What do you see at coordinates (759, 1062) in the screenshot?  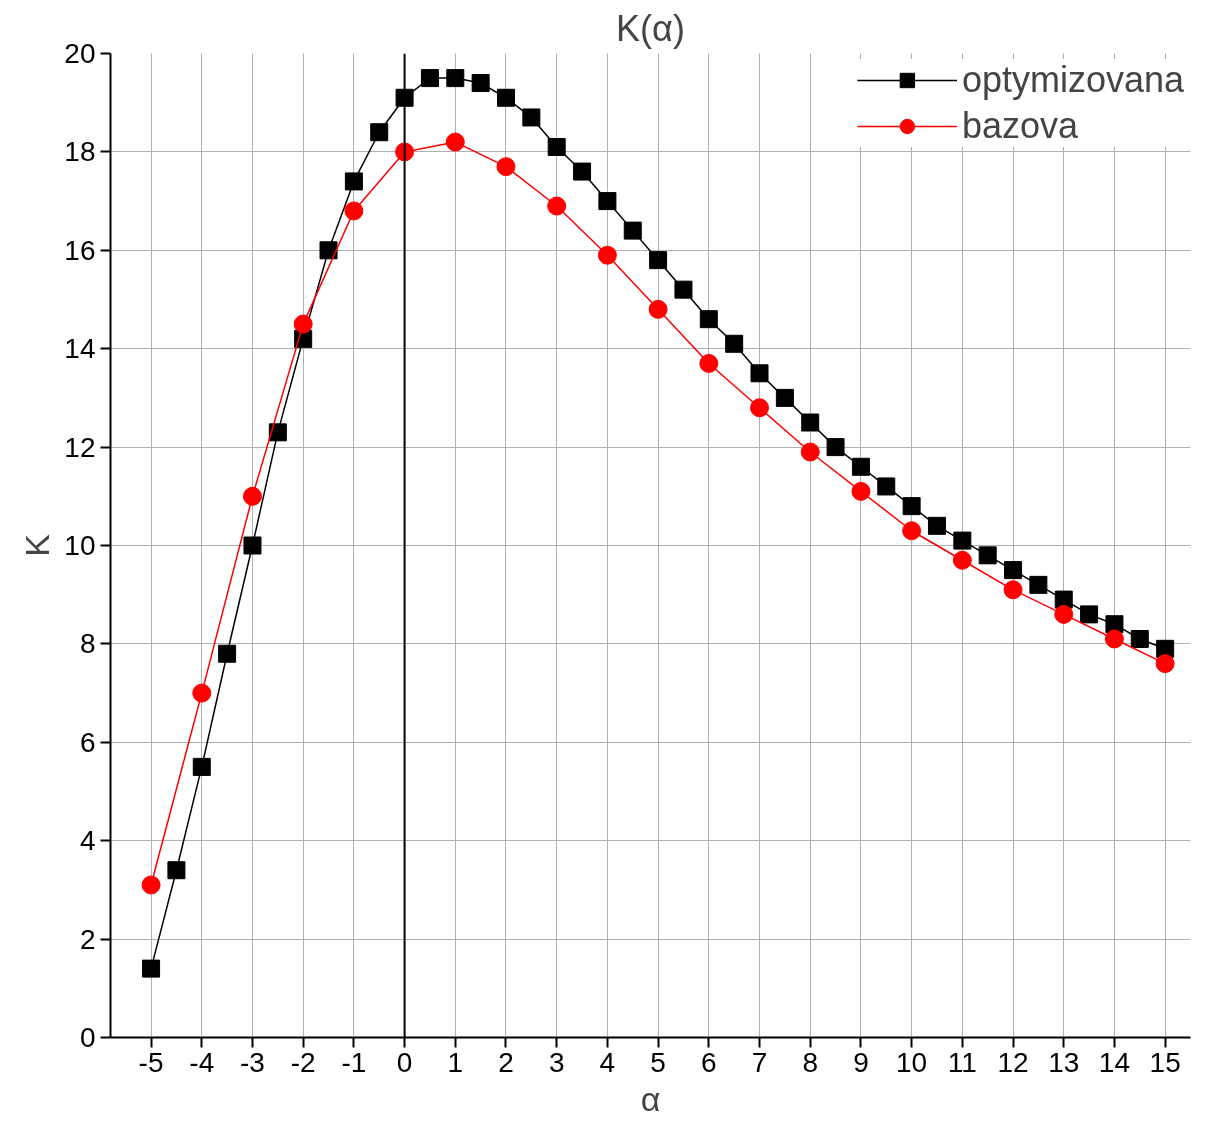 I see `x-tick-label: 7` at bounding box center [759, 1062].